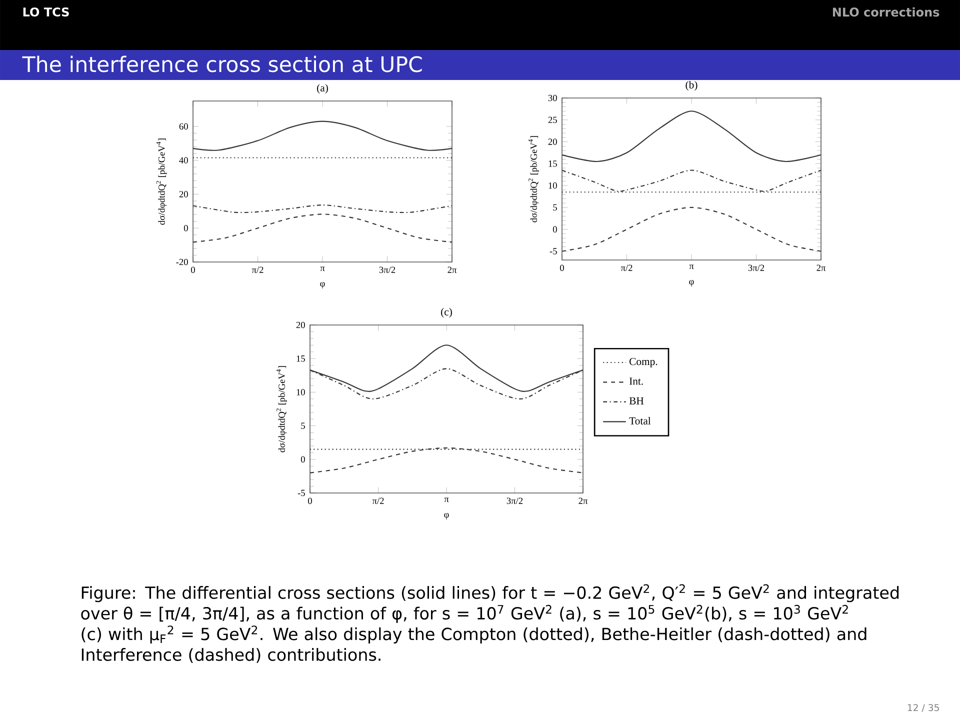 This screenshot has height=720, width=960. What do you see at coordinates (183, 126) in the screenshot?
I see `y-tick-label: 60` at bounding box center [183, 126].